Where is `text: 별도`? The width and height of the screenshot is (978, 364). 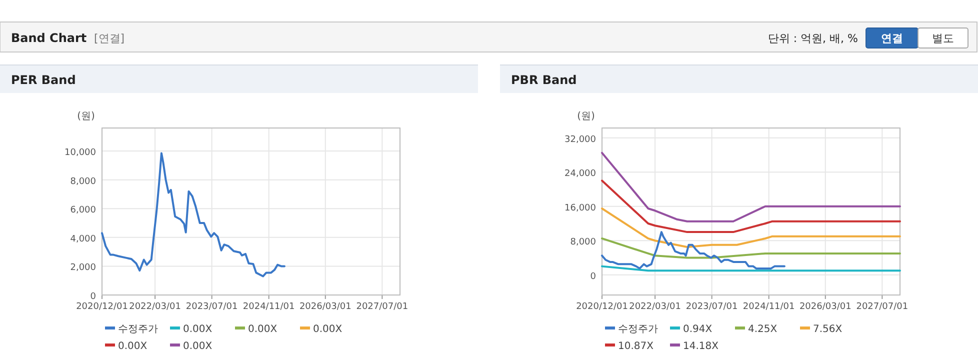
text: 별도 is located at coordinates (943, 38).